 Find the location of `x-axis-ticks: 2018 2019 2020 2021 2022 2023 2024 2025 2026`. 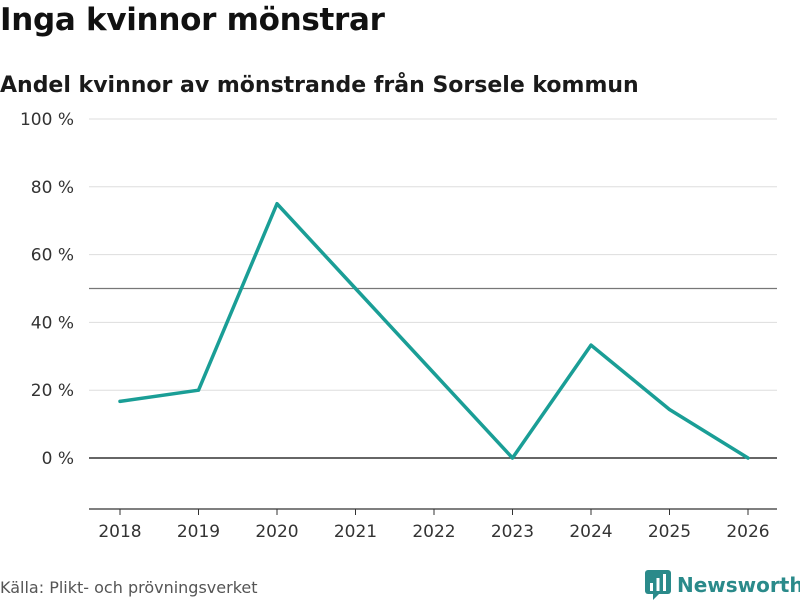

x-axis-ticks: 2018 2019 2020 2021 2022 2023 2024 2025 2026 is located at coordinates (434, 525).